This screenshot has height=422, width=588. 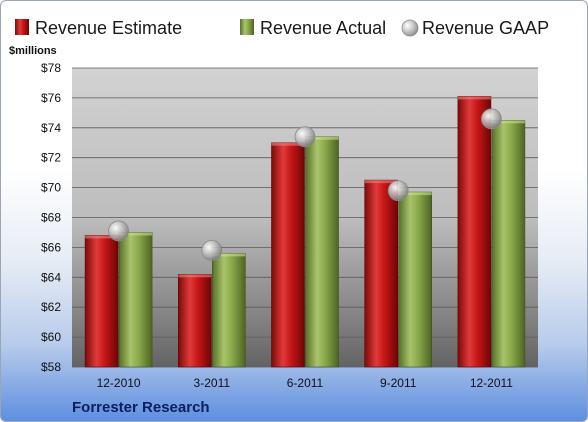 I want to click on y-tick-label: $68, so click(x=51, y=218).